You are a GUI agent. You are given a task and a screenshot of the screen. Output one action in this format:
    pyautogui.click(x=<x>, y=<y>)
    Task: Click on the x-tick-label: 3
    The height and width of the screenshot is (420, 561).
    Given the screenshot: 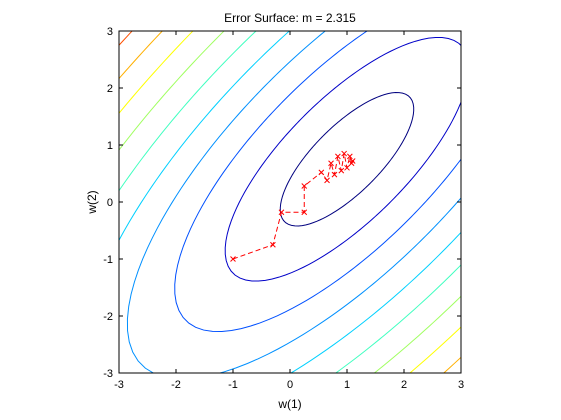 What is the action you would take?
    pyautogui.click(x=461, y=385)
    